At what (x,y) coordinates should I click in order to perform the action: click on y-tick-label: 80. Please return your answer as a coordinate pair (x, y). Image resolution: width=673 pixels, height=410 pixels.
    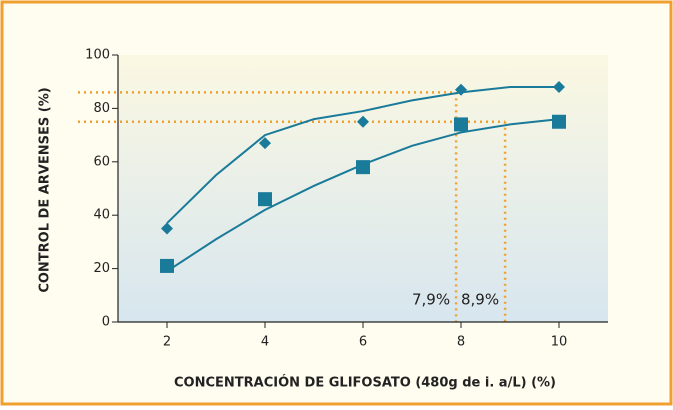
    Looking at the image, I should click on (101, 108).